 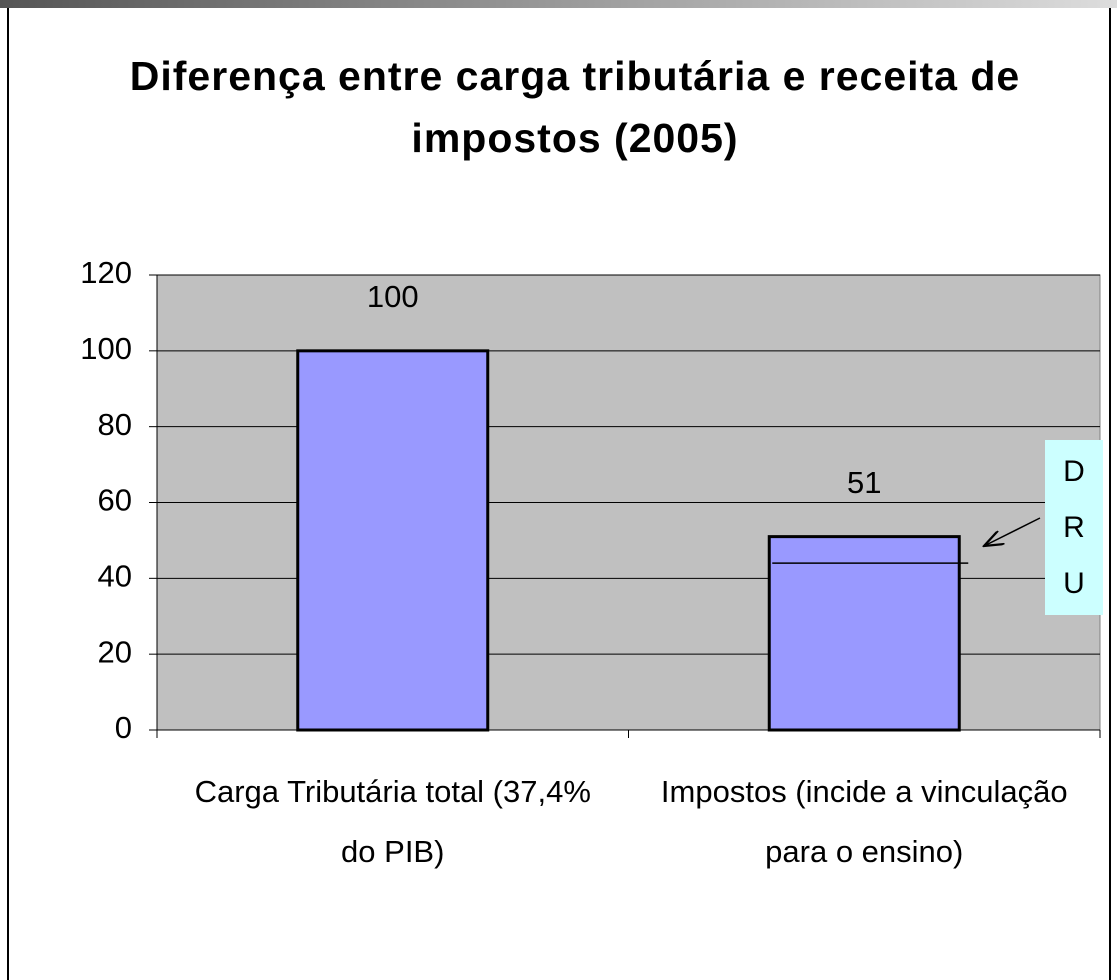 I want to click on x-tick-label: Carga Tributária total (37,4% do PIB), so click(x=392, y=821).